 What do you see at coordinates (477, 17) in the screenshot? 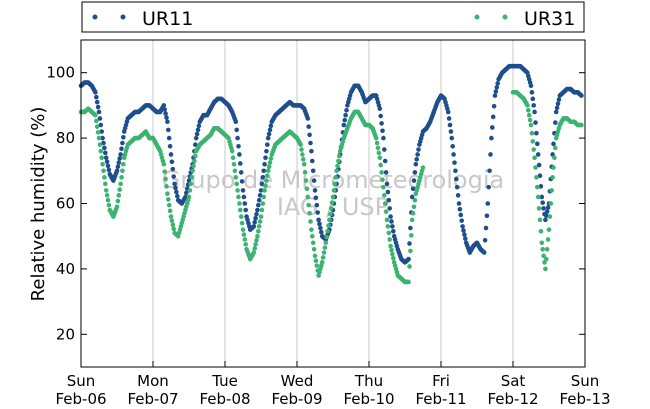
I see `legend-marker-ur31-a` at bounding box center [477, 17].